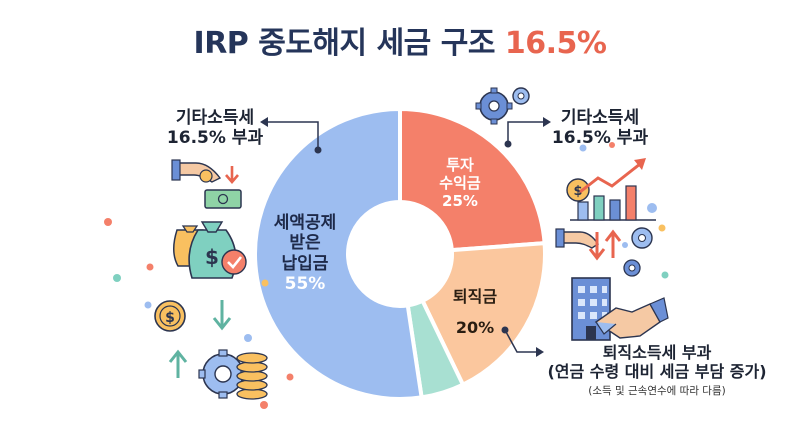 The width and height of the screenshot is (800, 447). What do you see at coordinates (475, 296) in the screenshot?
I see `slice-label-line: 퇴직금` at bounding box center [475, 296].